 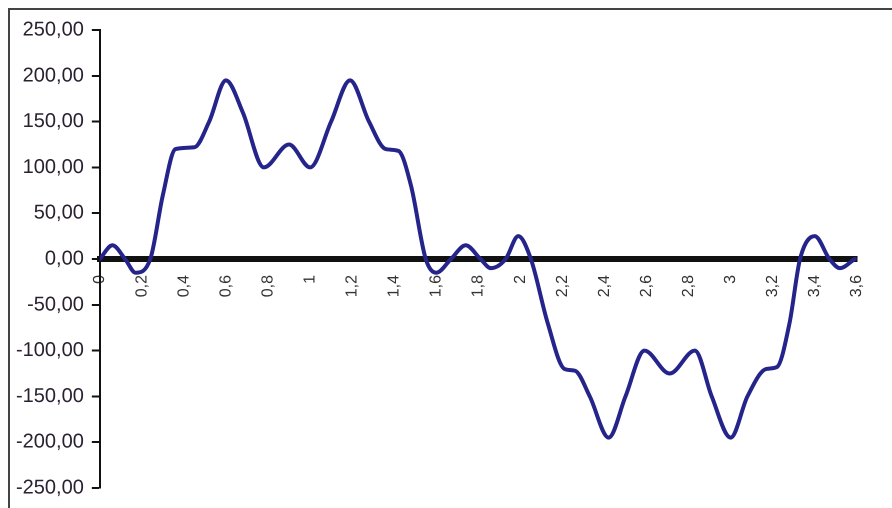 I want to click on x-tick-label: 0,8, so click(x=267, y=286).